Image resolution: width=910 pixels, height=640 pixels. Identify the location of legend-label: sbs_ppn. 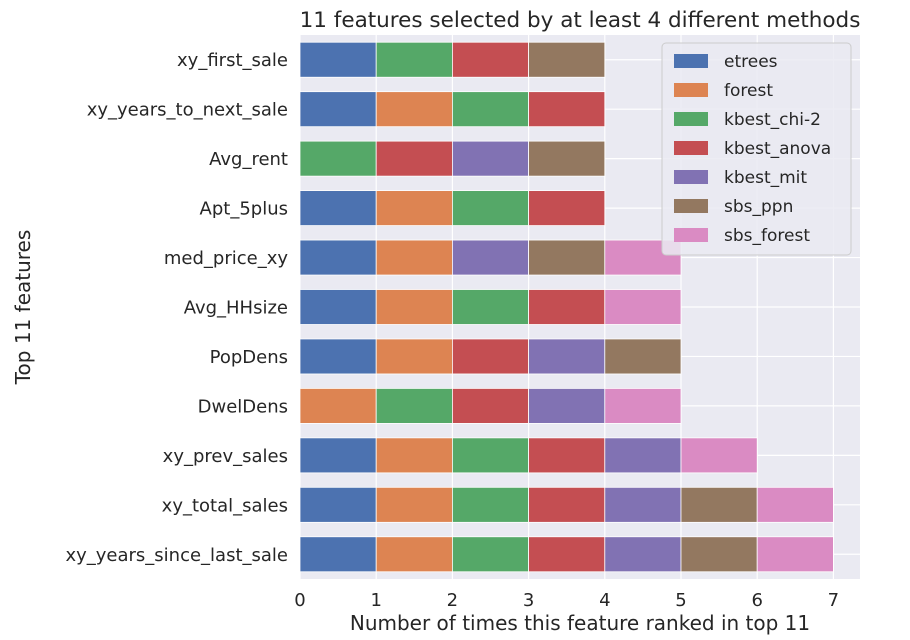
(758, 207).